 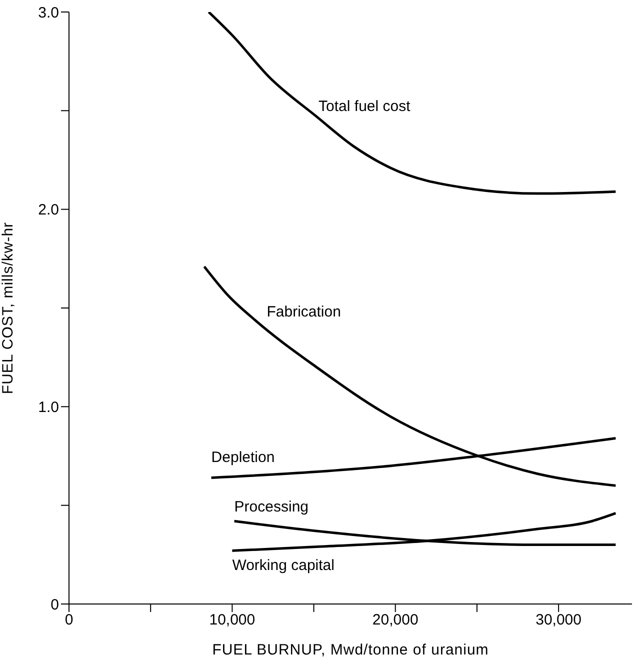 What do you see at coordinates (48, 13) in the screenshot?
I see `y-tick-label: 3.0` at bounding box center [48, 13].